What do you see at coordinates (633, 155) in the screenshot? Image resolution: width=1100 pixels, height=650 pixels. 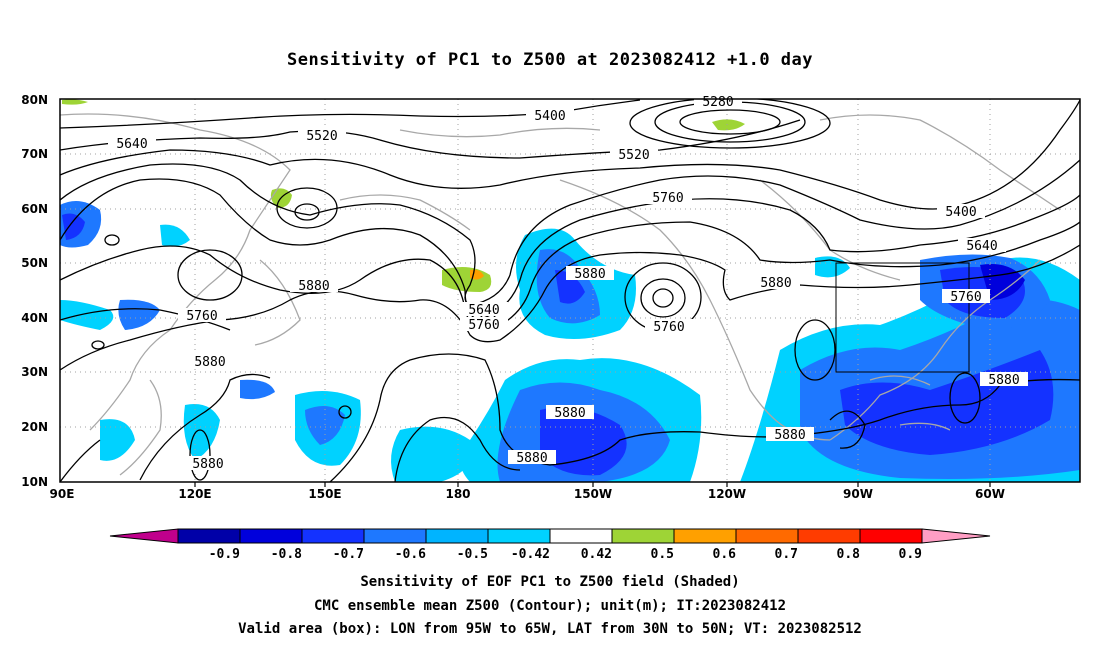 I see `svg-text: 5520` at bounding box center [633, 155].